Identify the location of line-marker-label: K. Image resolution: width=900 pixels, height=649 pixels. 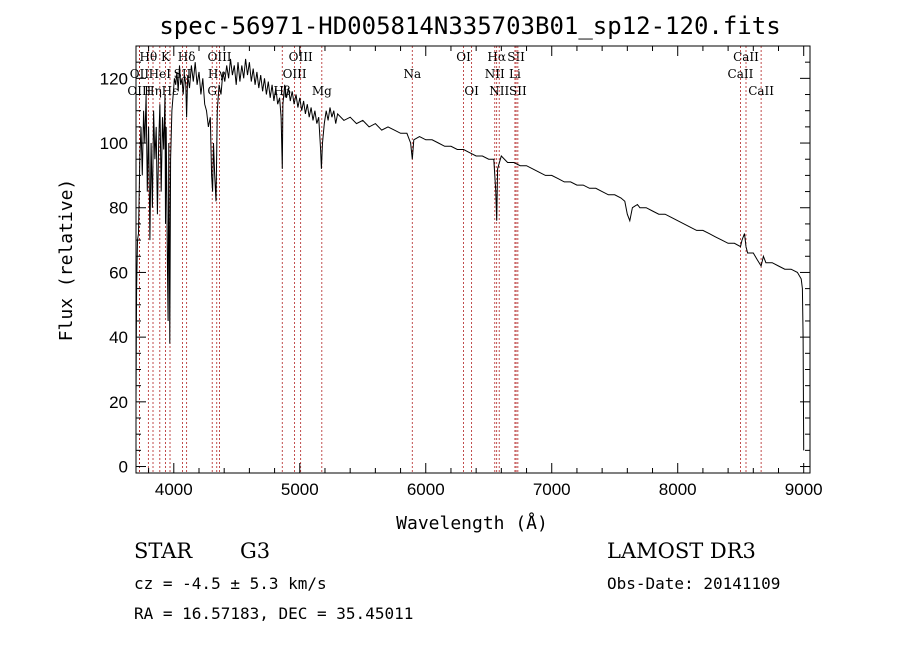
(166, 57).